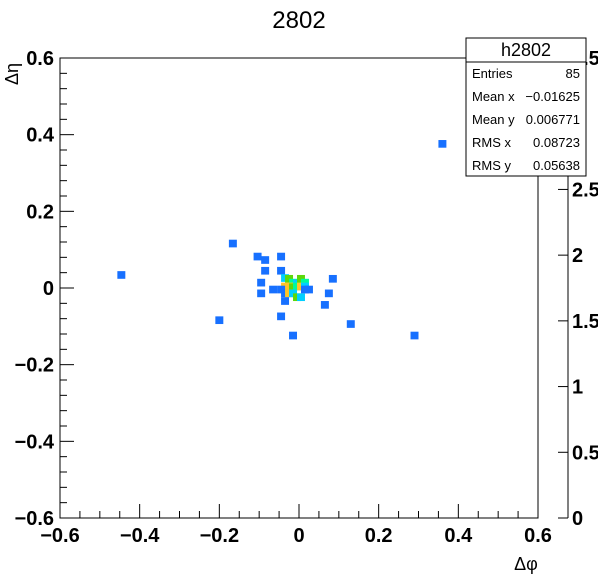 Image resolution: width=598 pixels, height=581 pixels. I want to click on y-tick-label: −0.2, so click(34, 366).